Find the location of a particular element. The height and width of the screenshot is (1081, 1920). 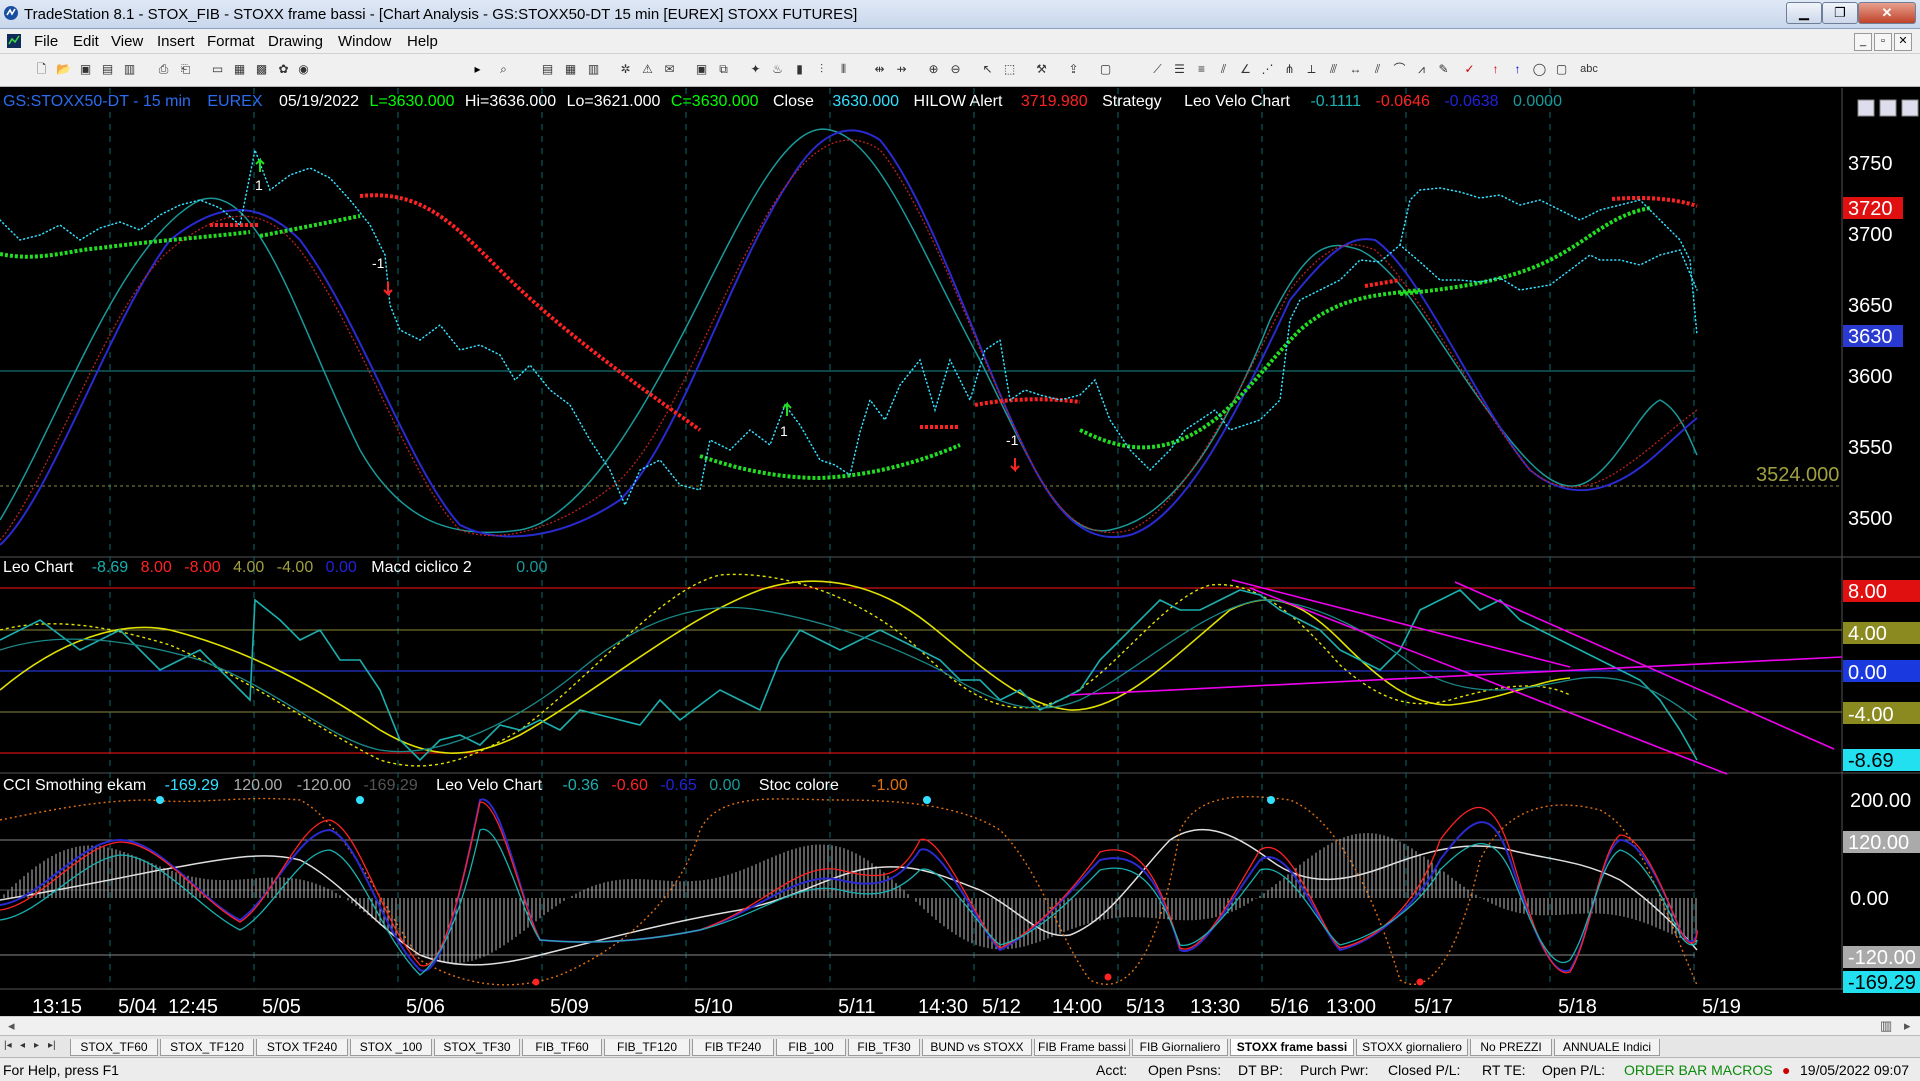

pane-minimize-button is located at coordinates (1866, 108).